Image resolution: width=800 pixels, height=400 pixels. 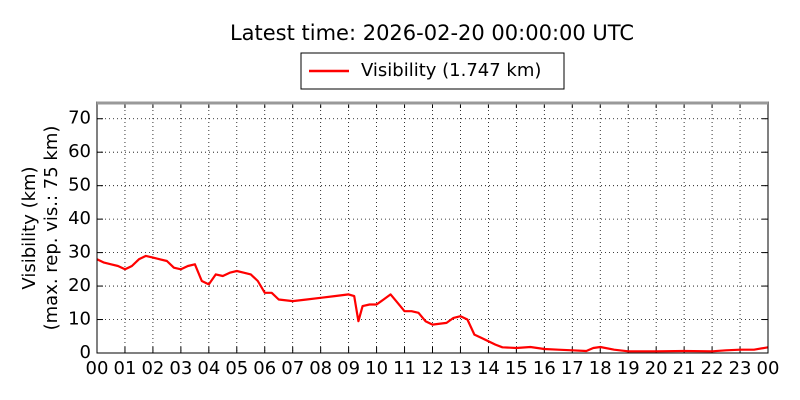 I want to click on y-tick-label: 10, so click(x=79, y=319).